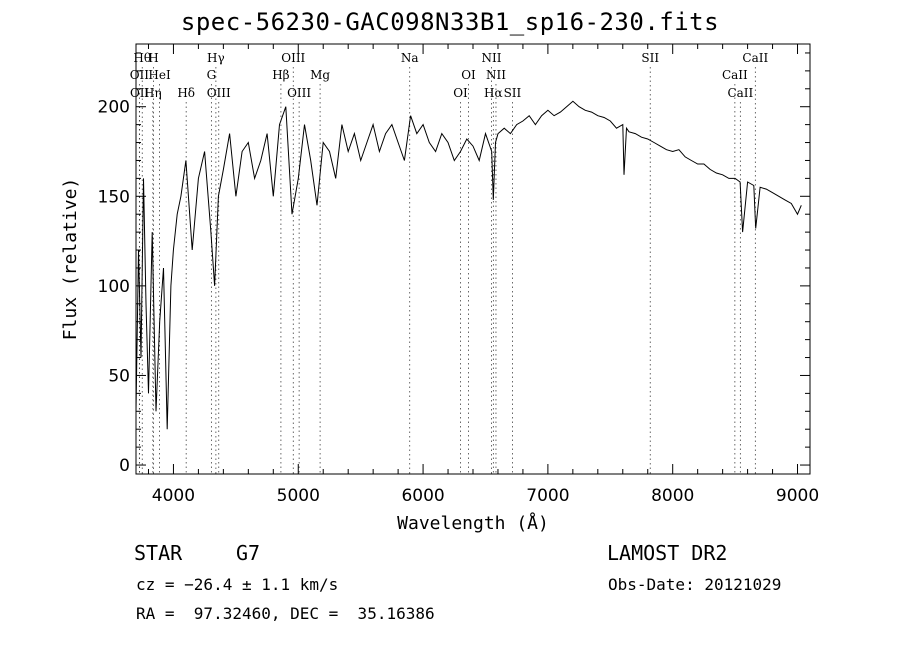 This screenshot has width=900, height=650. Describe the element at coordinates (159, 75) in the screenshot. I see `line-marker-label: HeI` at that location.